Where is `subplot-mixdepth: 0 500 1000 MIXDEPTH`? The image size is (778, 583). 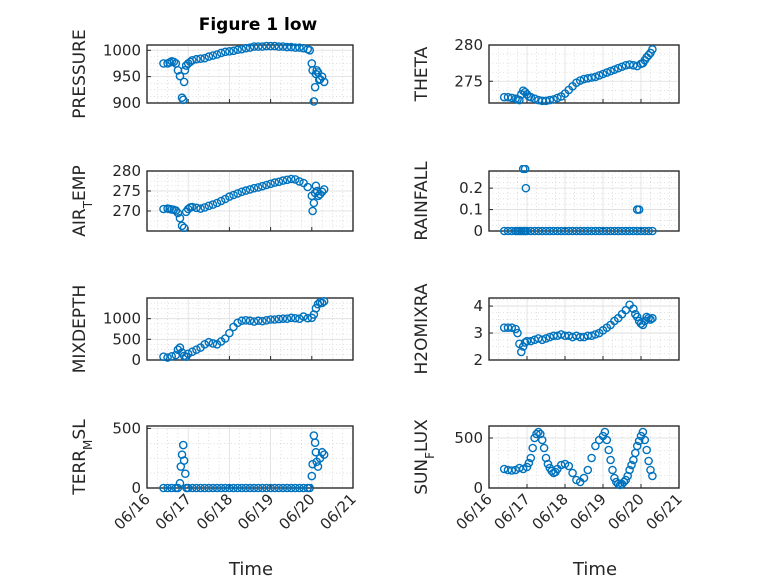
subplot-mixdepth: 0 500 1000 MIXDEPTH is located at coordinates (212, 329).